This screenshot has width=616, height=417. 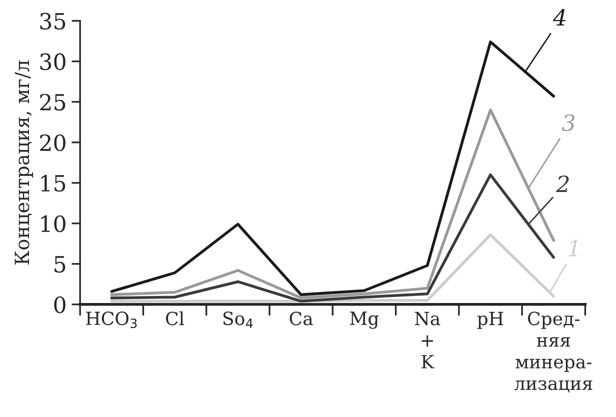 What do you see at coordinates (60, 305) in the screenshot?
I see `y-tick-label: 0` at bounding box center [60, 305].